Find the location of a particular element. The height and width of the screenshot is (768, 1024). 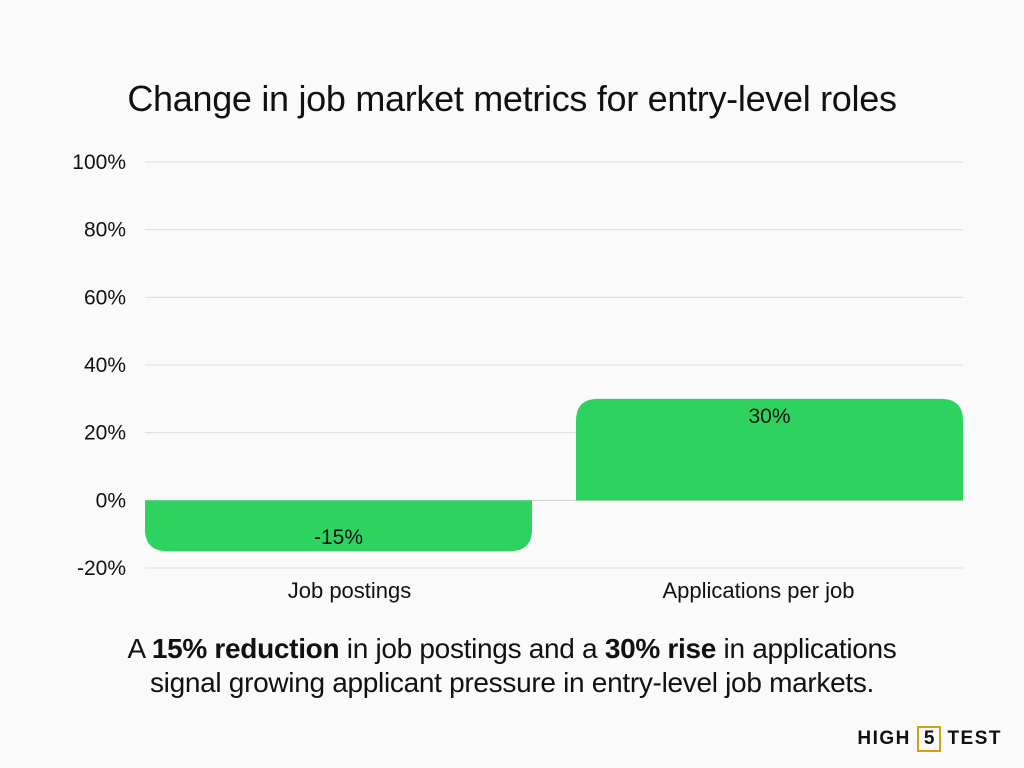

data-labels: -15% 30% is located at coordinates (552, 477).